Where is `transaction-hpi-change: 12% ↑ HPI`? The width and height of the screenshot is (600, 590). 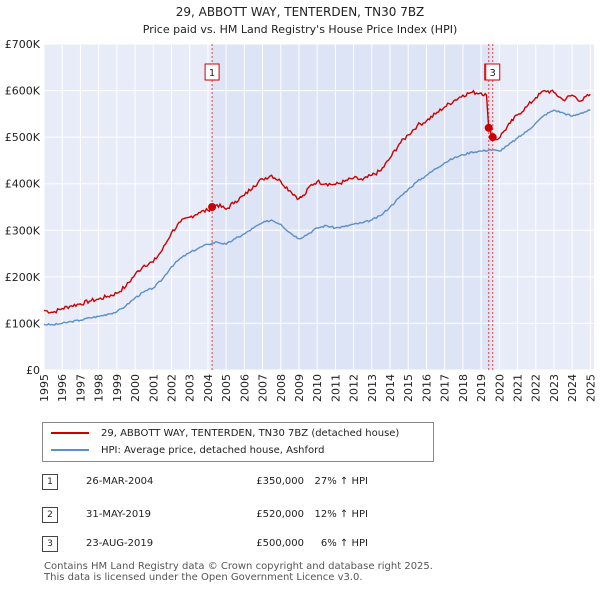 transaction-hpi-change: 12% ↑ HPI is located at coordinates (341, 514).